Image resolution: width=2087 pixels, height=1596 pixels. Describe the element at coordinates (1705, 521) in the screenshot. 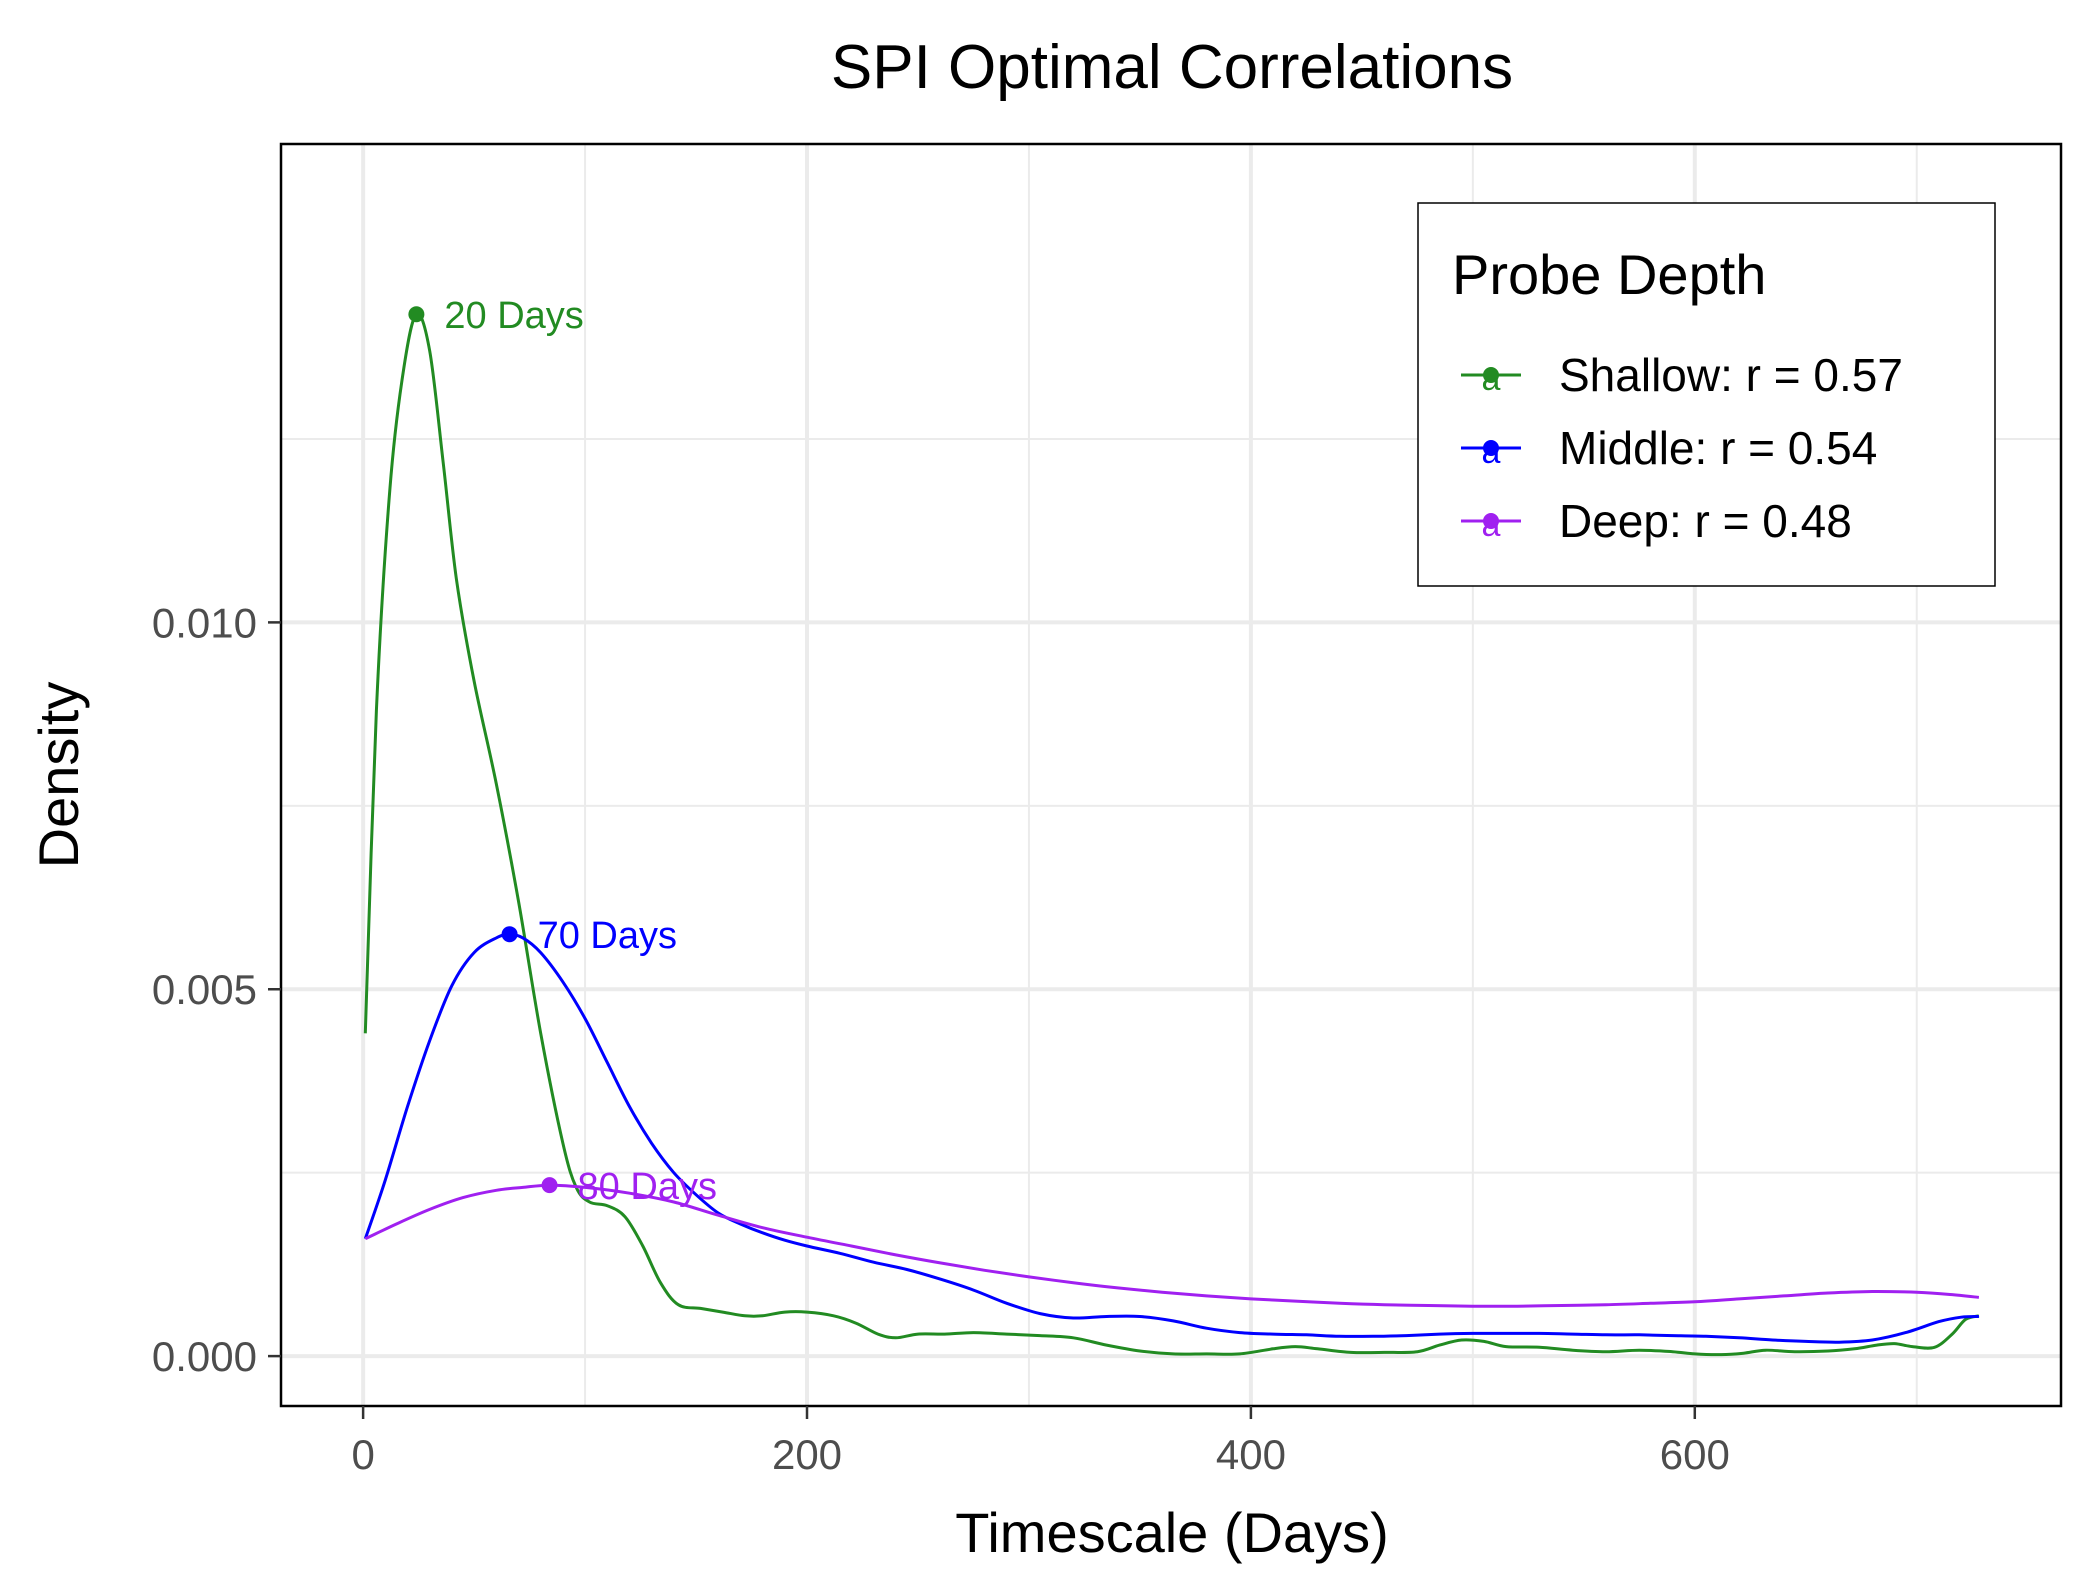

I see `legend-label: Deep: r = 0.48` at that location.